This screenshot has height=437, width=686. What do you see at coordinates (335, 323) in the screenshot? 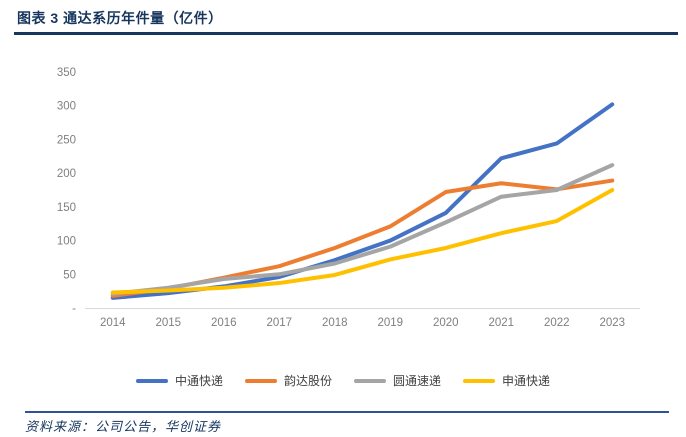
I see `x-axis-label: 2018` at bounding box center [335, 323].